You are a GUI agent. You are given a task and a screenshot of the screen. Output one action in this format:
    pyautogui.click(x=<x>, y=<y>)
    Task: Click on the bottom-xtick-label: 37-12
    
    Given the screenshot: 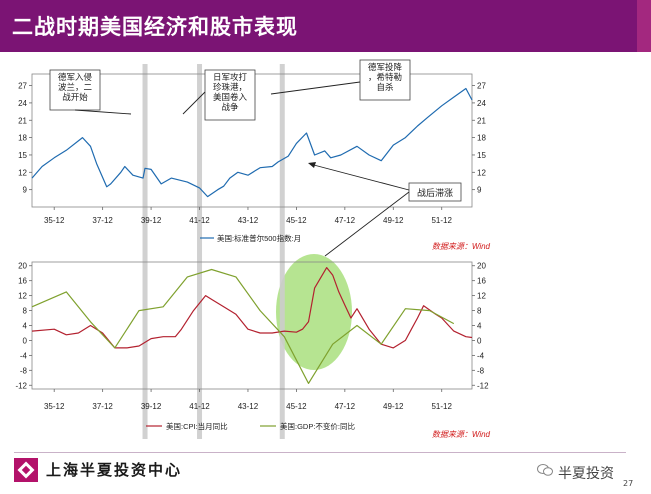 What is the action you would take?
    pyautogui.click(x=102, y=406)
    